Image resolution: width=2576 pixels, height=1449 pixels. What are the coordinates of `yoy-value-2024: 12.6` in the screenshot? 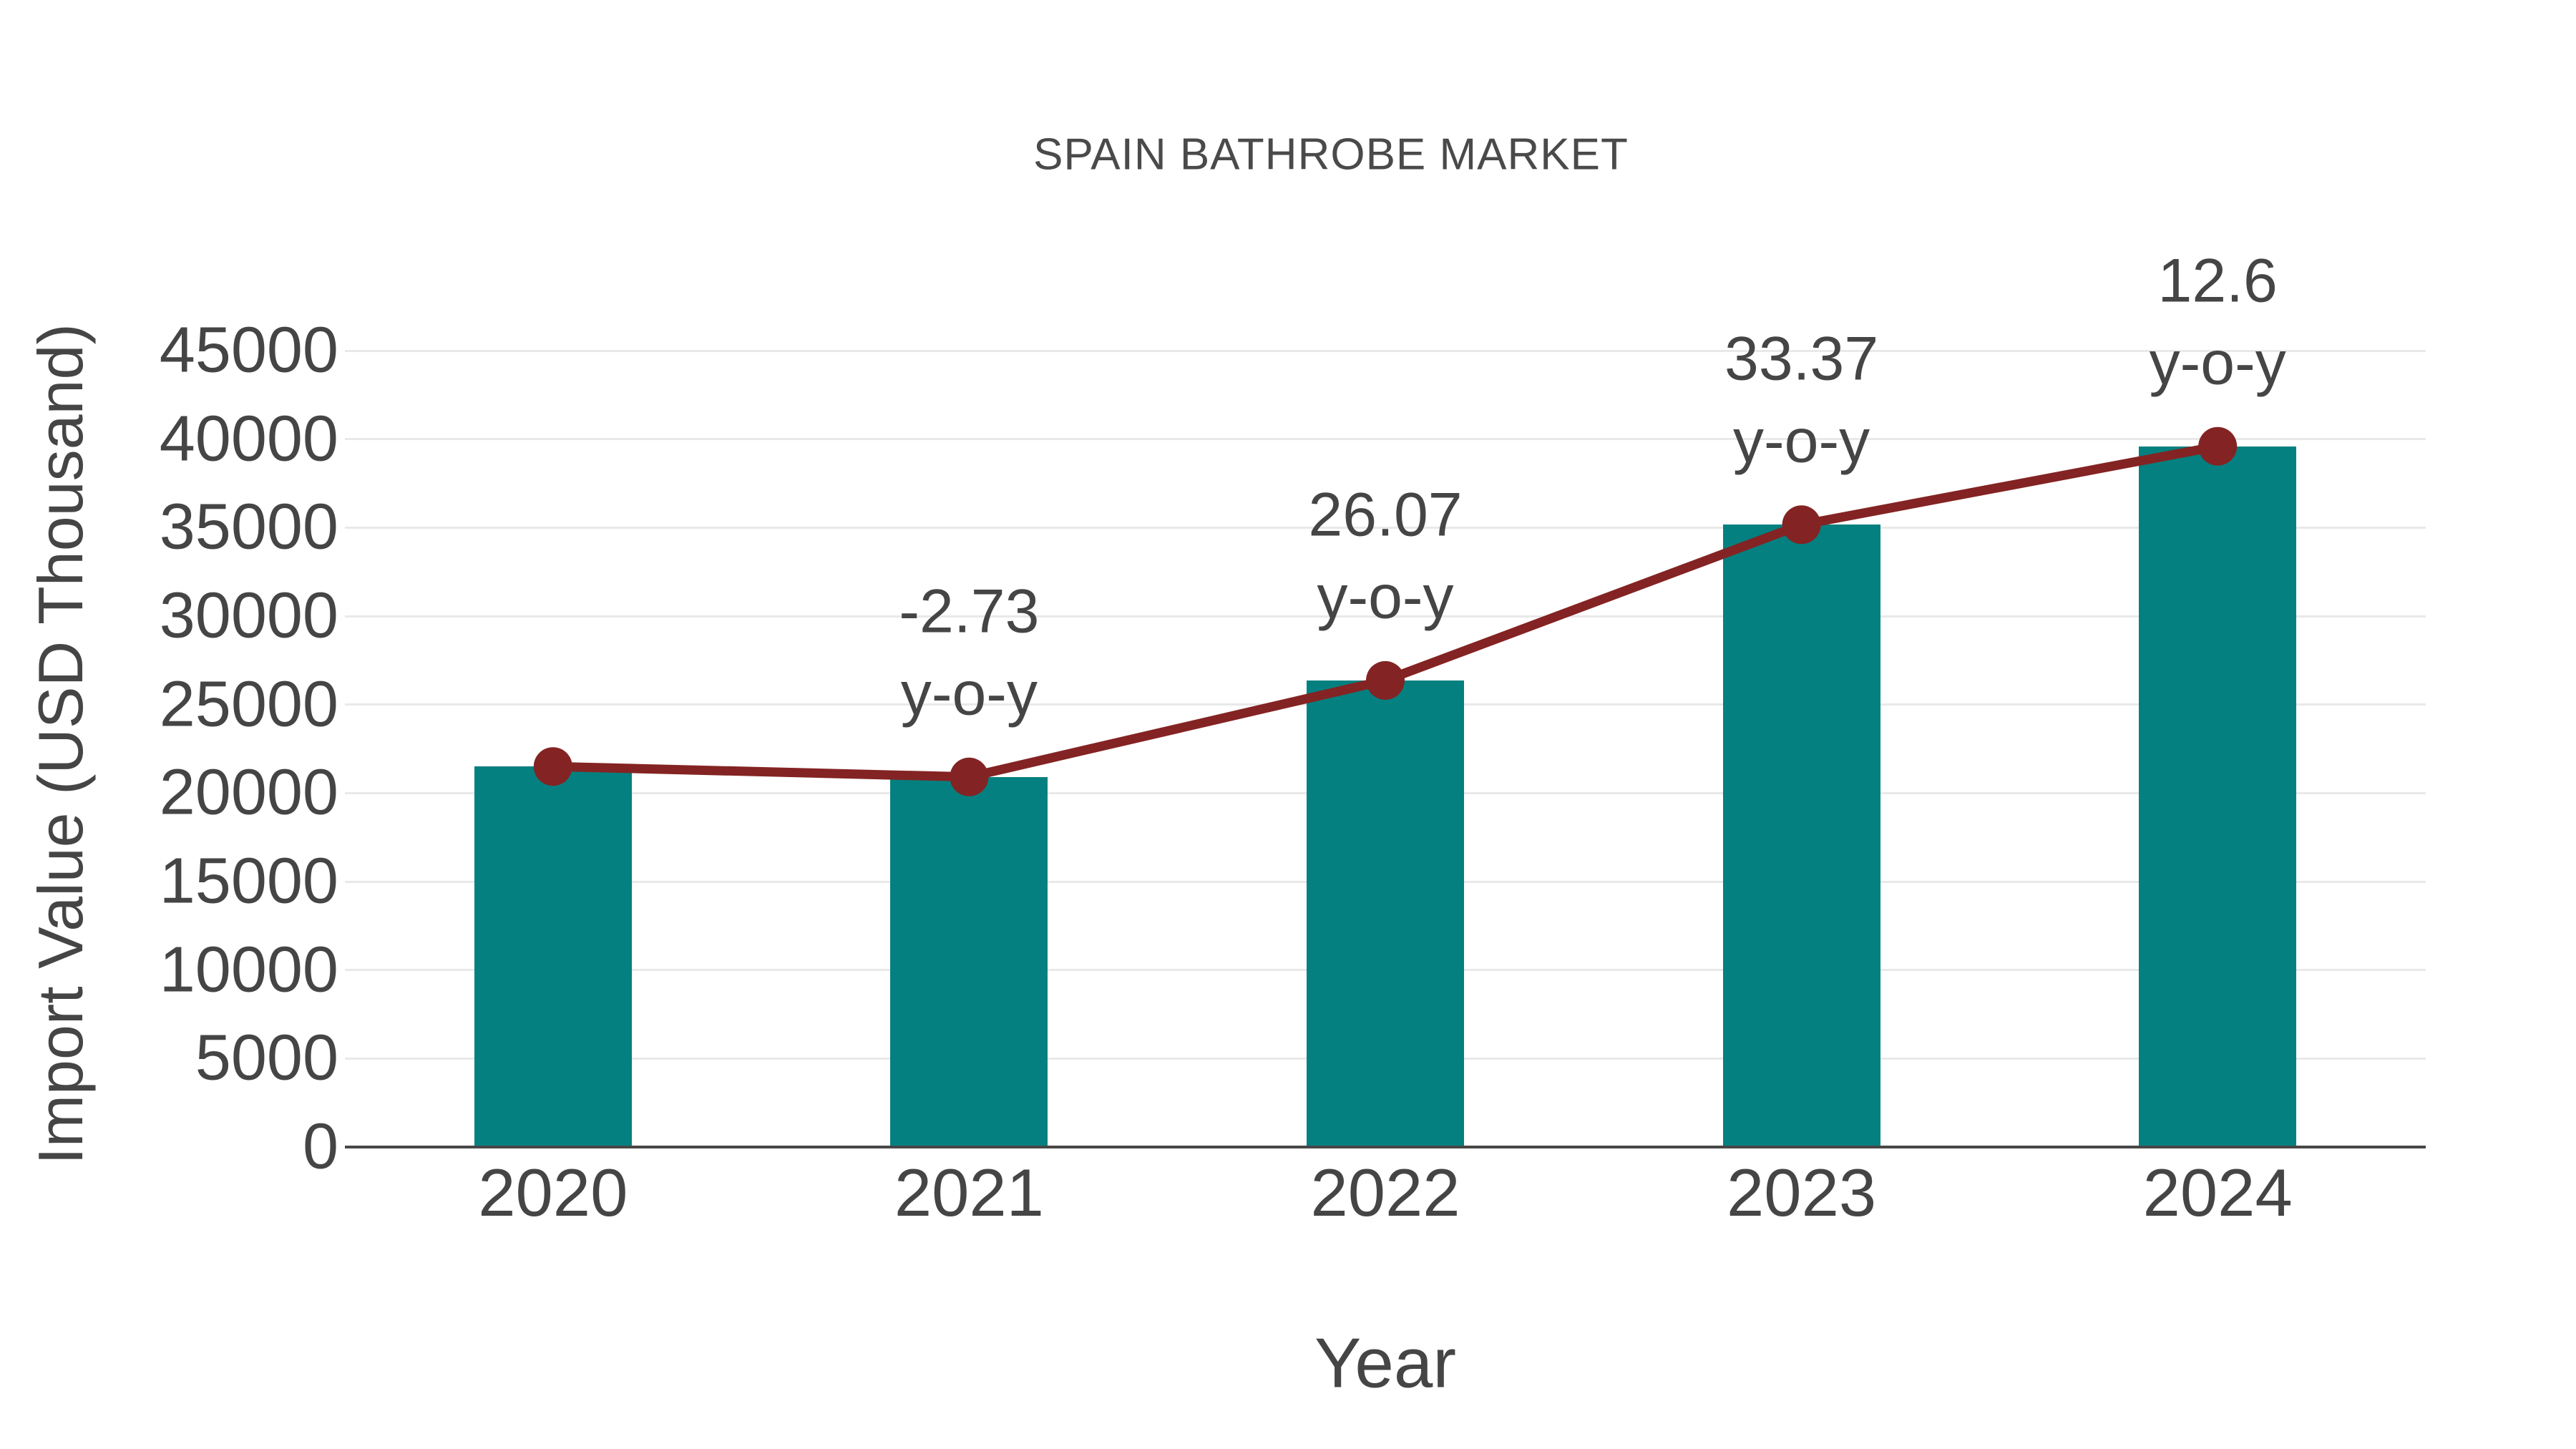 It's located at (2217, 281).